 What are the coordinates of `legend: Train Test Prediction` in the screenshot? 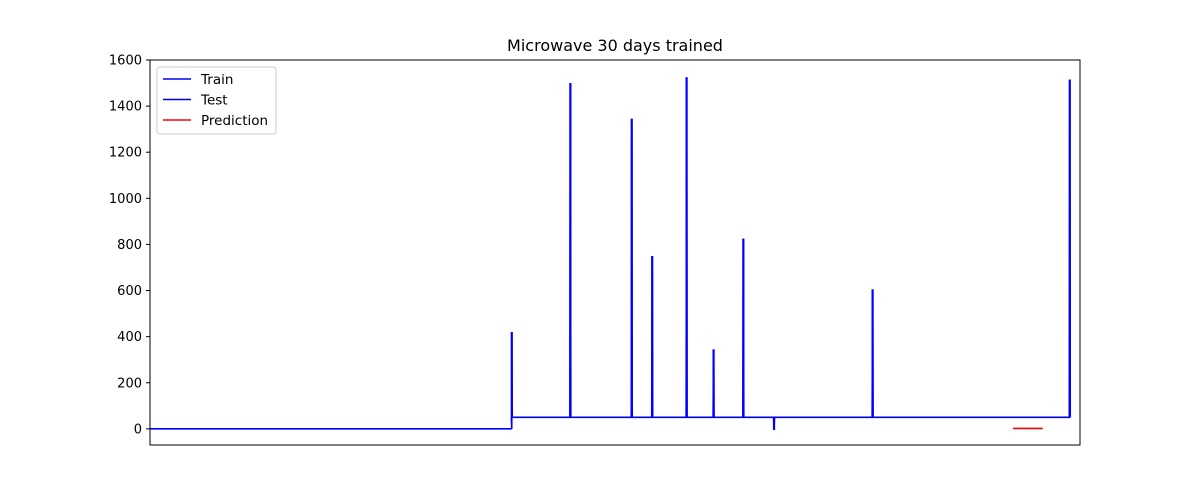 It's located at (216, 100).